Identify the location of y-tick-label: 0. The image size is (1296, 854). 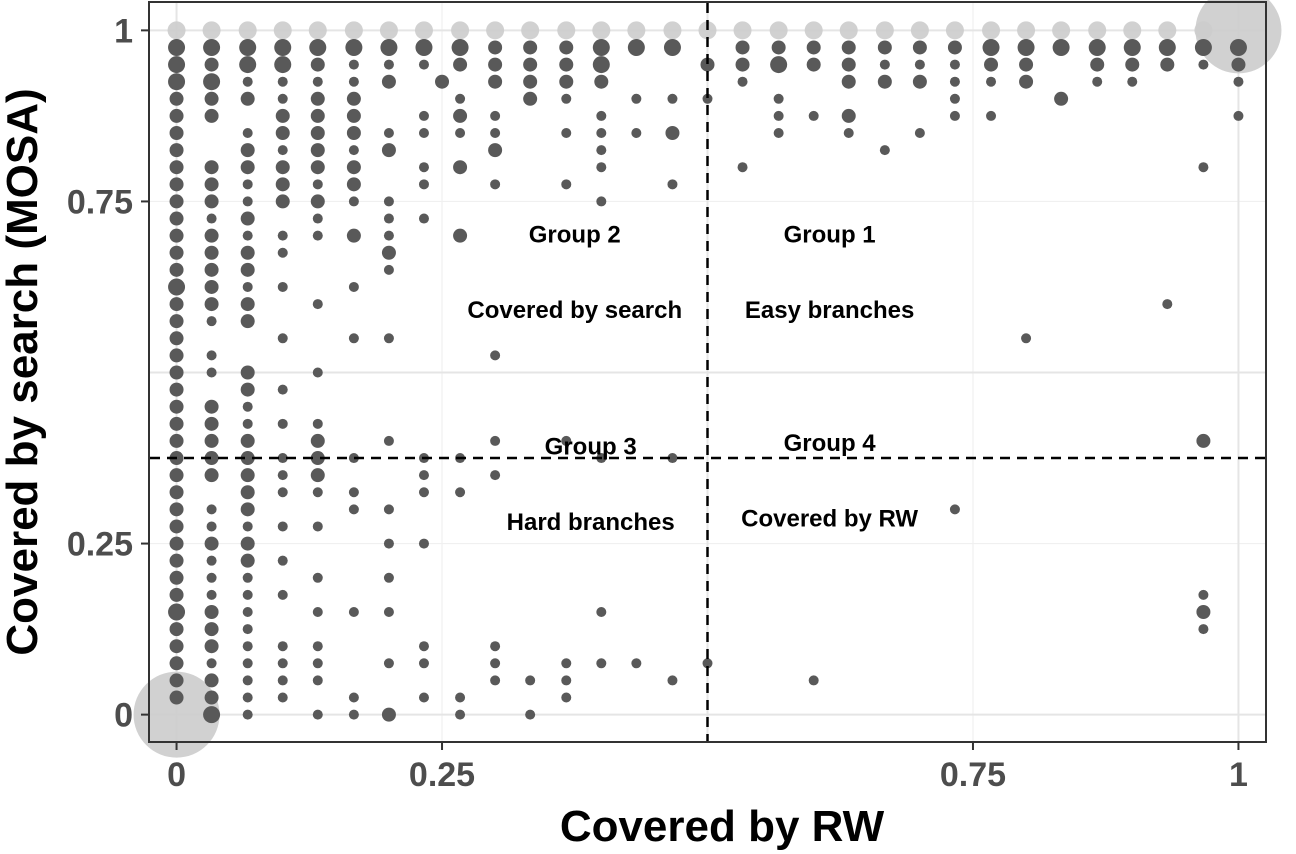
(123, 716).